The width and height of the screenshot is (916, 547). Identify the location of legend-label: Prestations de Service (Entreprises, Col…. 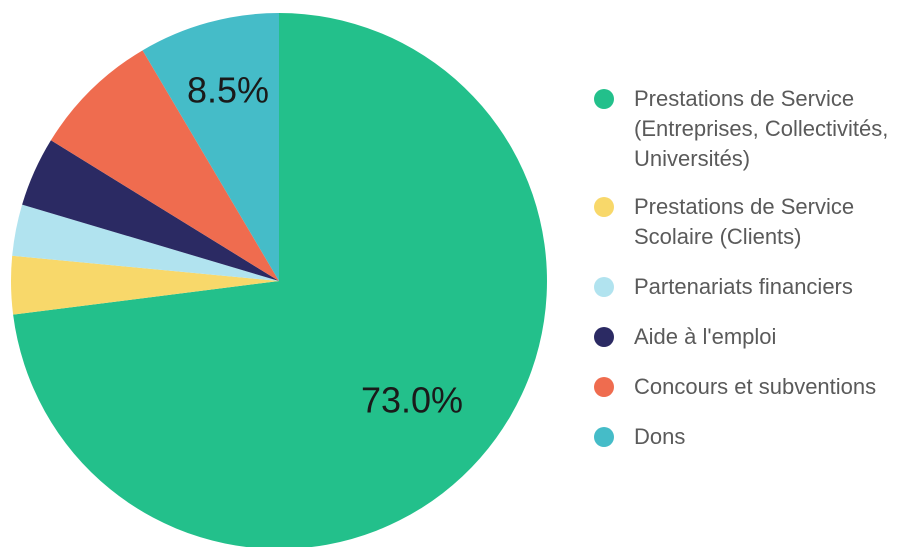
(761, 128).